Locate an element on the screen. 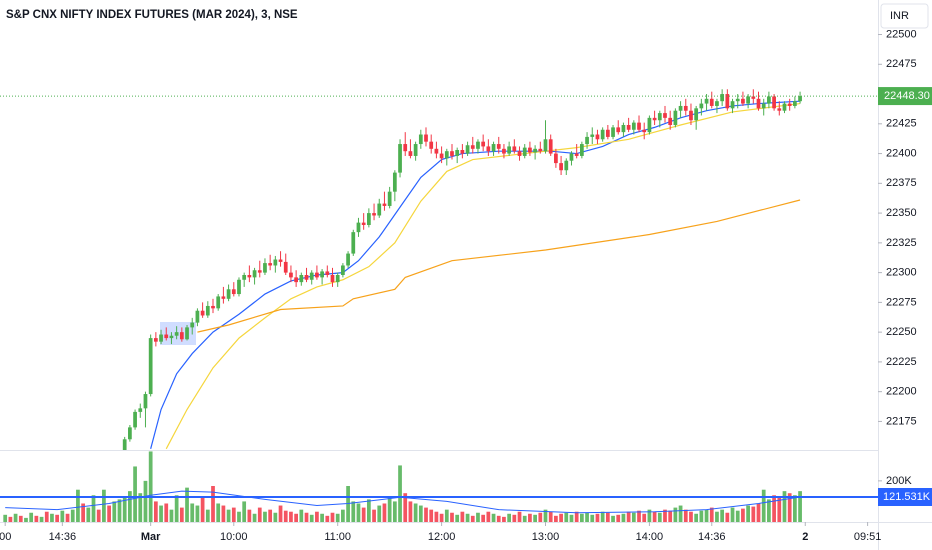 The image size is (932, 550). currency: INR is located at coordinates (899, 16).